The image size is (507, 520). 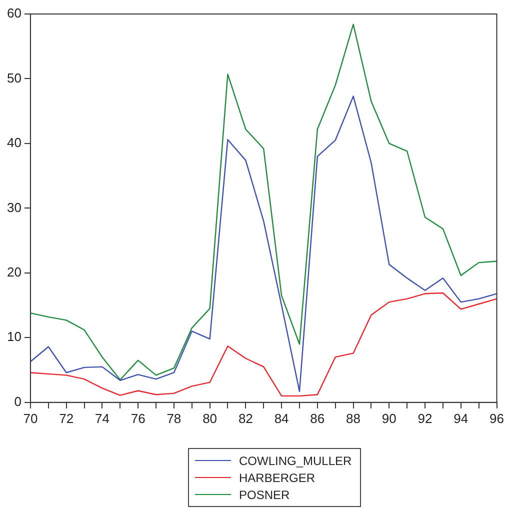 I want to click on x-tick-label: 80, so click(x=210, y=418).